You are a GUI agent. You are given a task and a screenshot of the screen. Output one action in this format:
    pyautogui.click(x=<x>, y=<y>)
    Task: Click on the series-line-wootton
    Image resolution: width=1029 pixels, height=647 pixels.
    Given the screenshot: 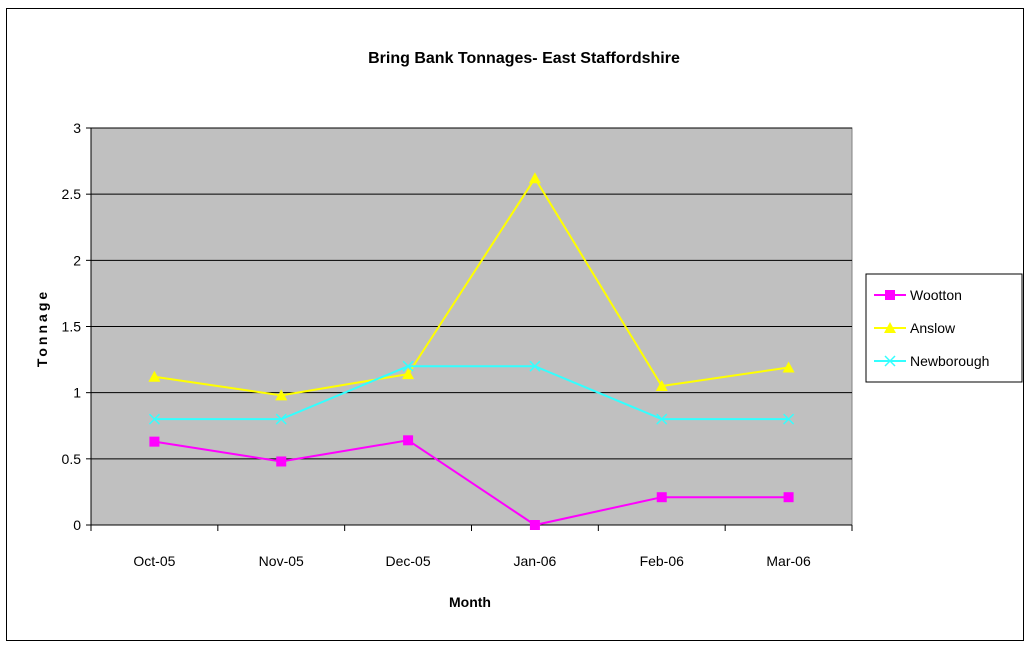 What is the action you would take?
    pyautogui.click(x=471, y=483)
    